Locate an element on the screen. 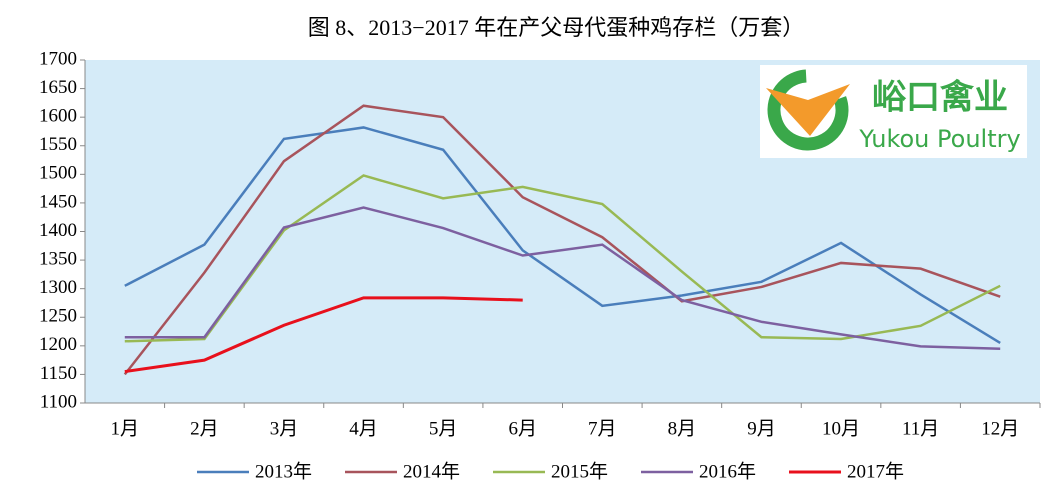 Image resolution: width=1056 pixels, height=503 pixels. chart-title: 图 8、2013−2017 年在产父母代蛋种鸡存栏（万套） is located at coordinates (556, 27).